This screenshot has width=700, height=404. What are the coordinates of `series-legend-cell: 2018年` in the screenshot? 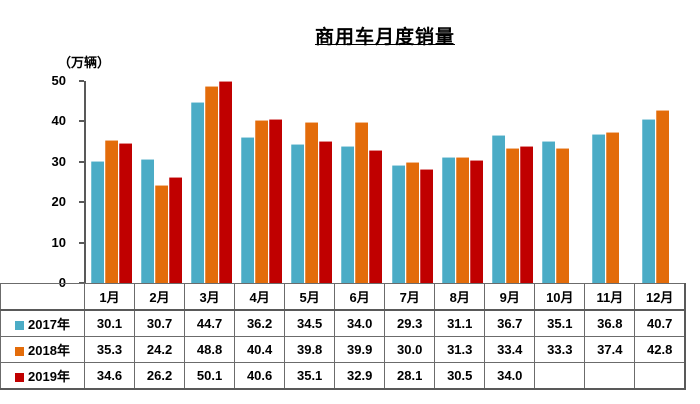 It's located at (42, 349).